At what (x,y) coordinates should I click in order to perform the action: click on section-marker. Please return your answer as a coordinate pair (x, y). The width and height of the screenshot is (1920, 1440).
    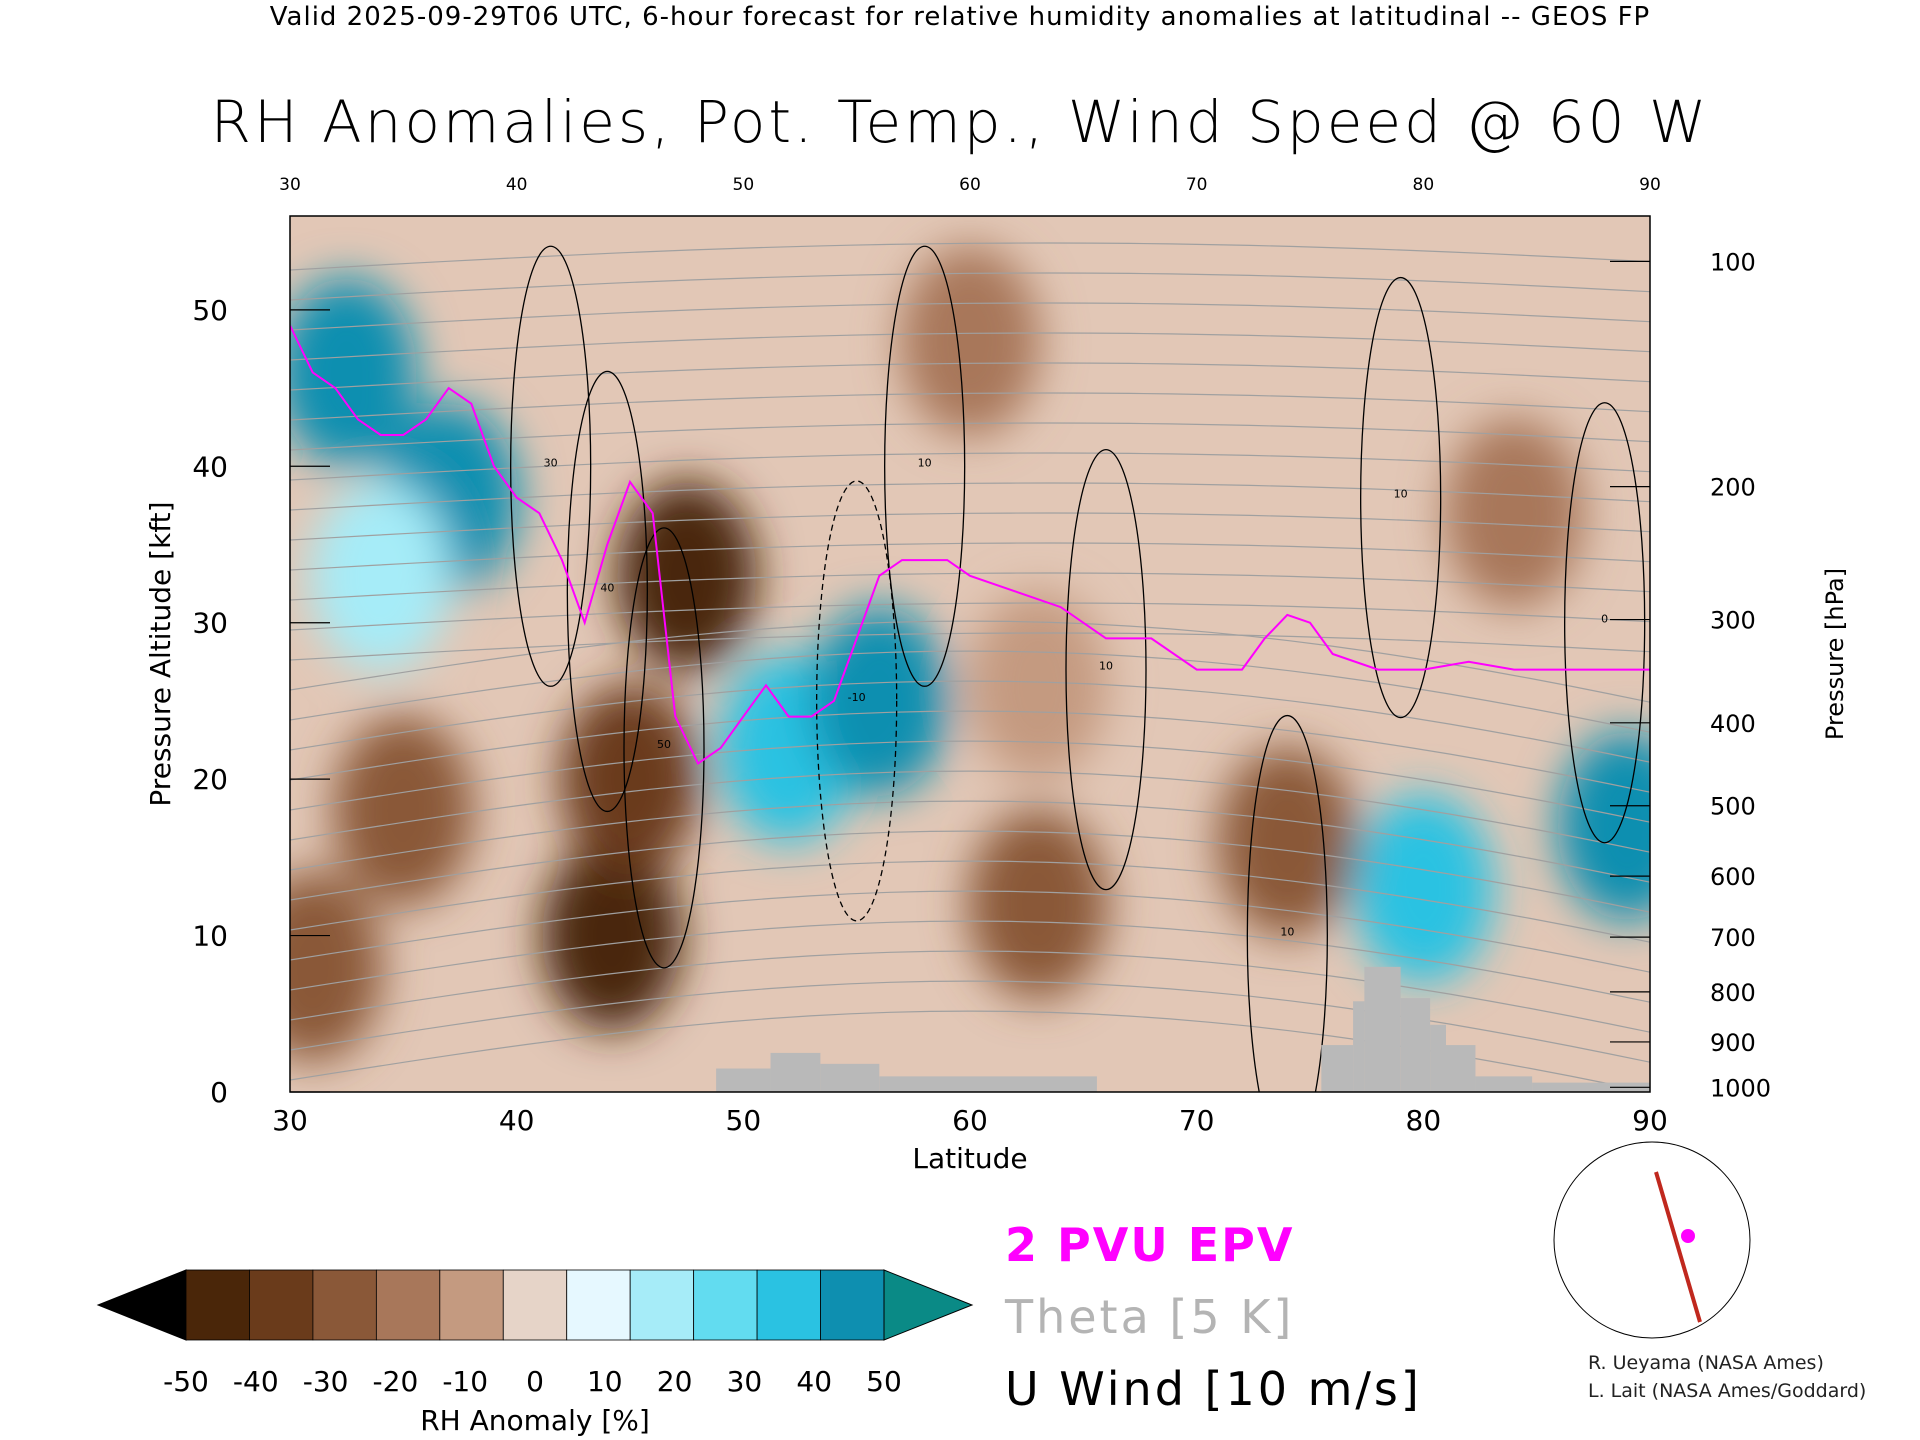
    Looking at the image, I should click on (1688, 1236).